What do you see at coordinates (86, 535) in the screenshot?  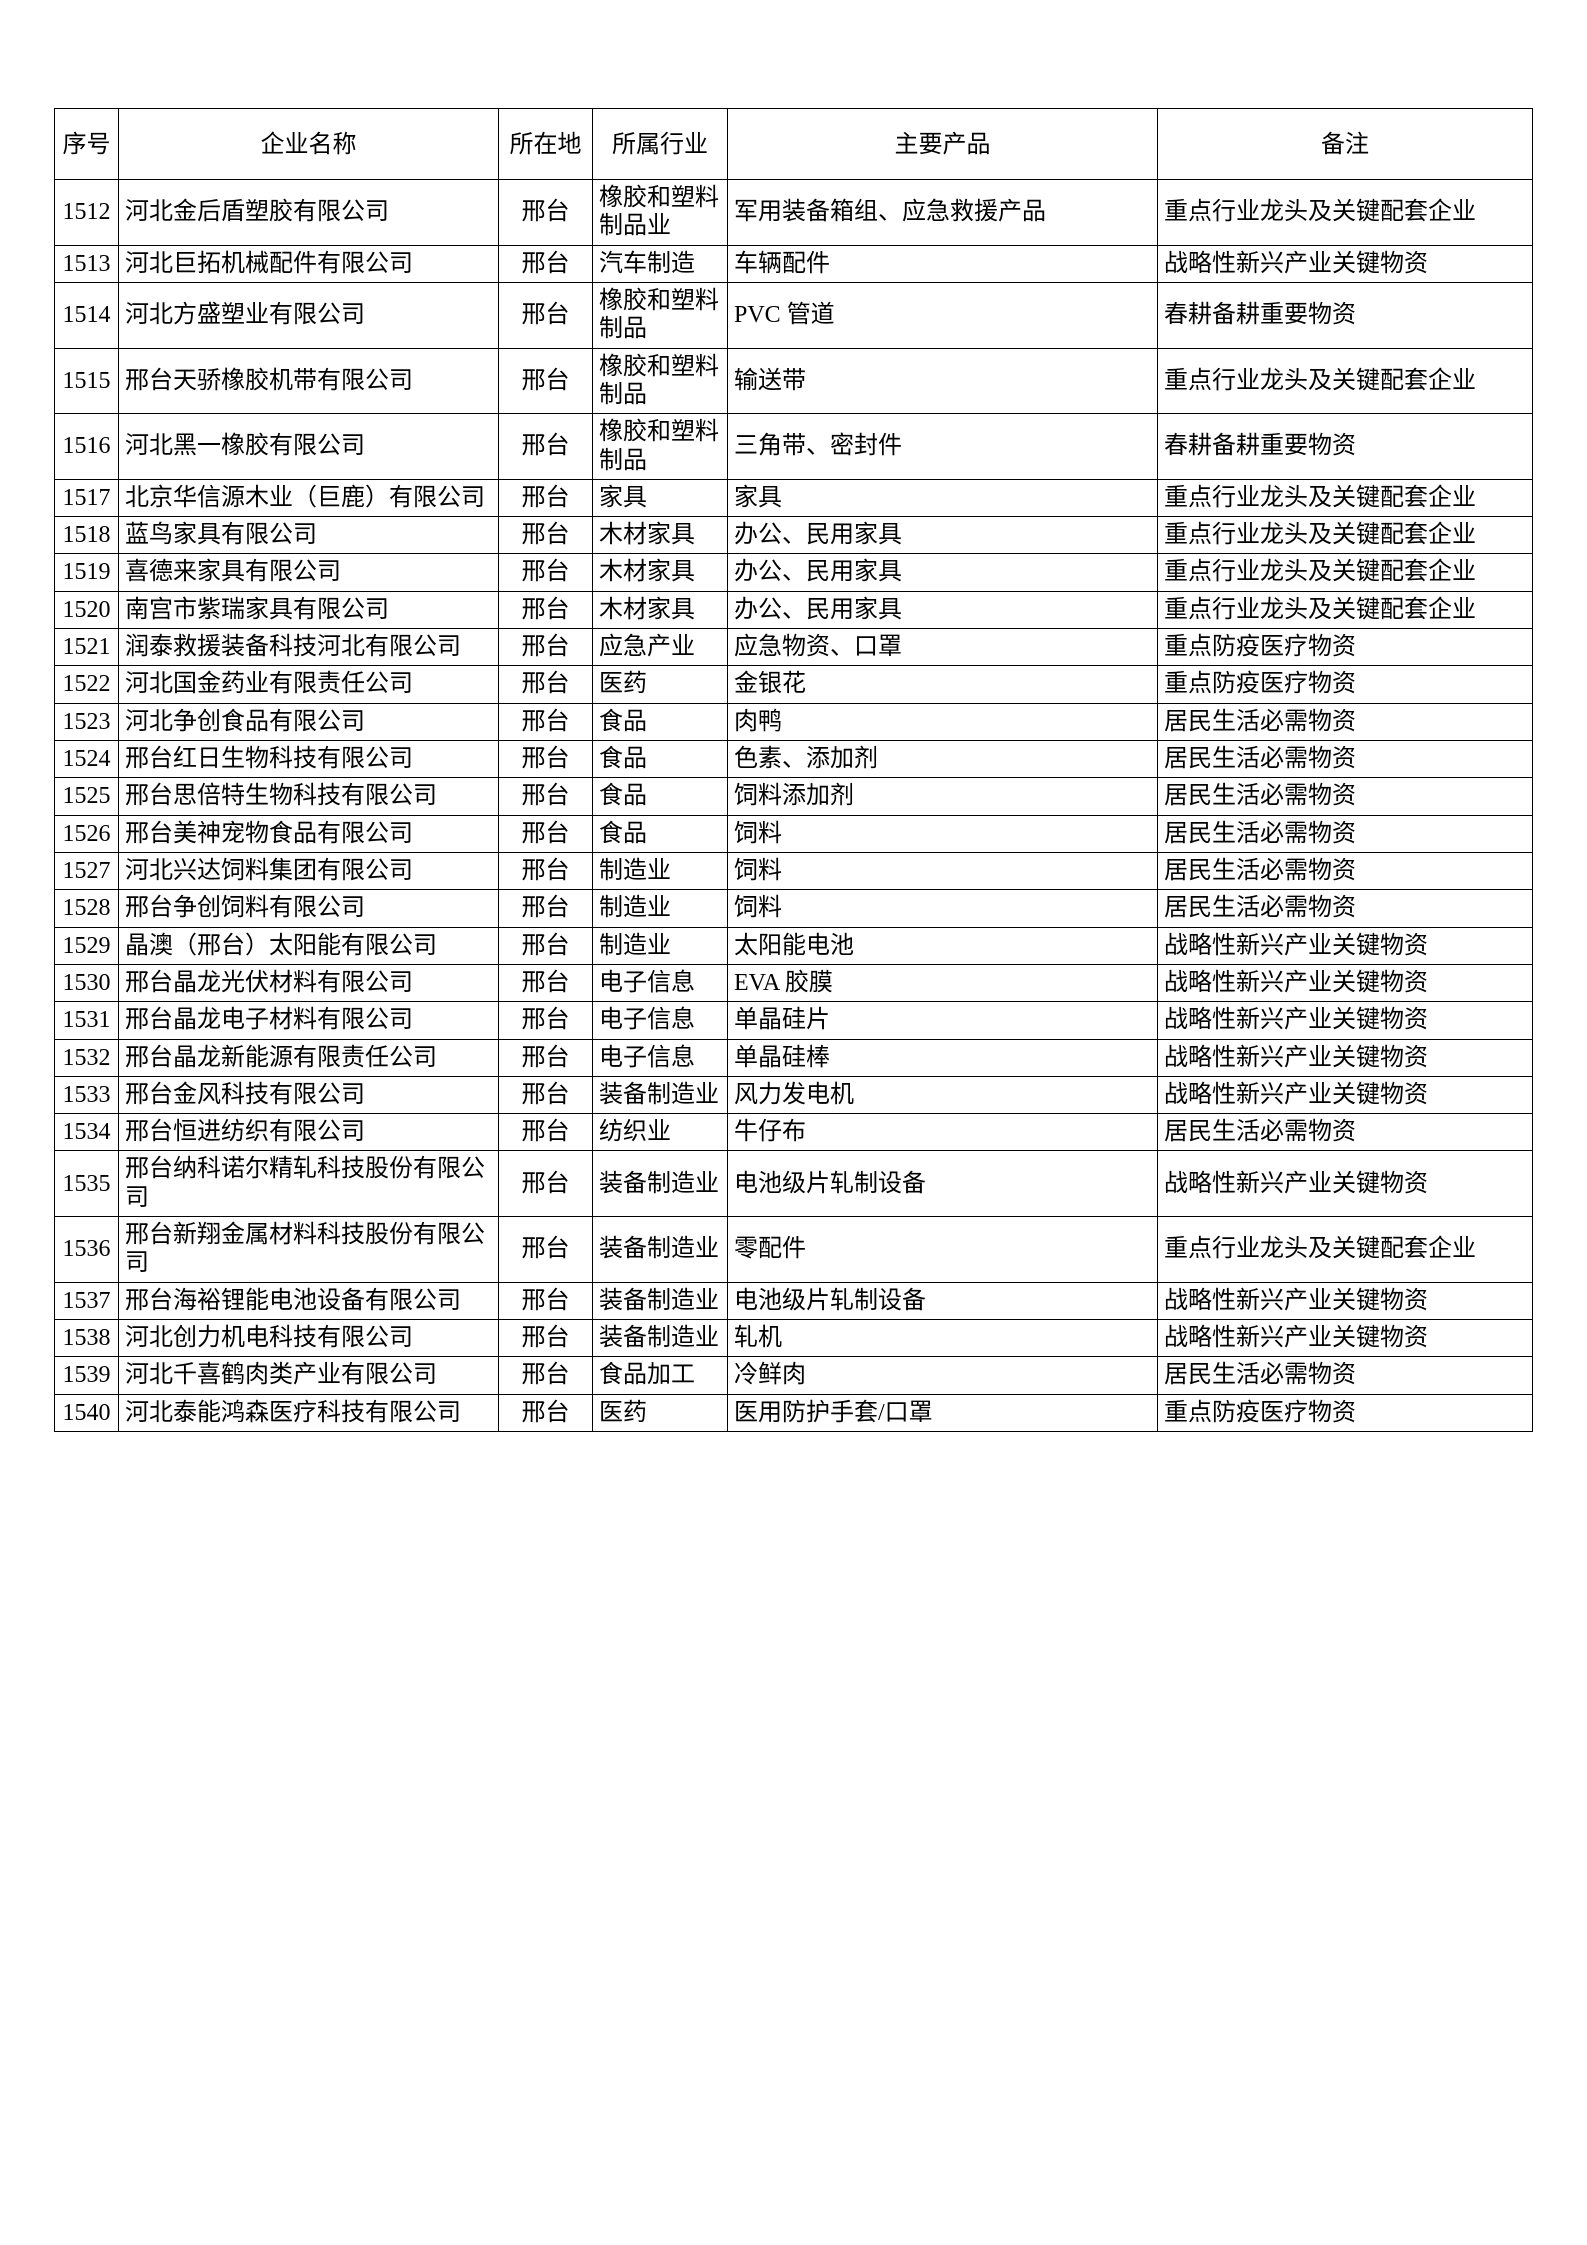 I see `cell-index: 1518` at bounding box center [86, 535].